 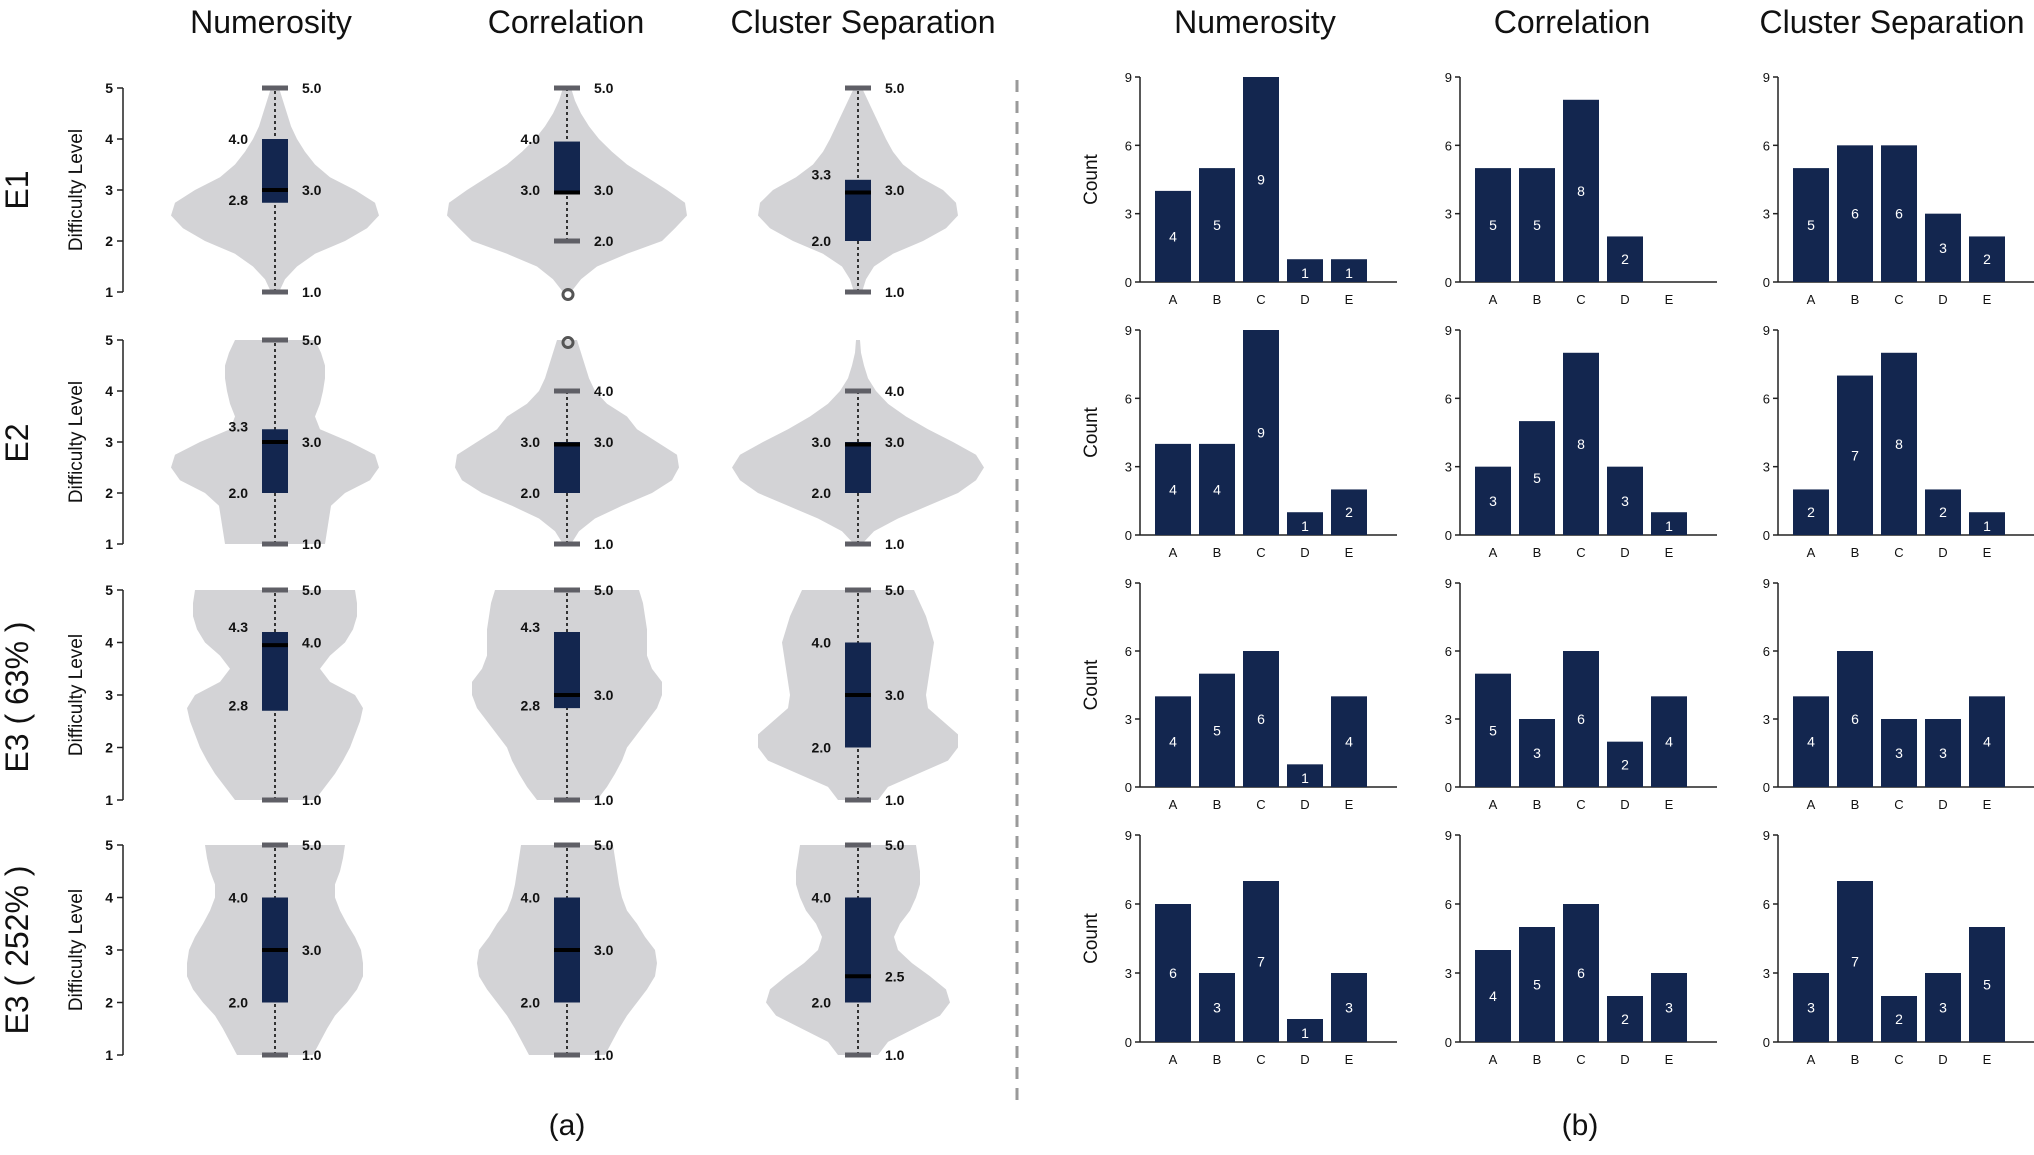 I want to click on bar-e2-correlation-a, so click(x=1493, y=500).